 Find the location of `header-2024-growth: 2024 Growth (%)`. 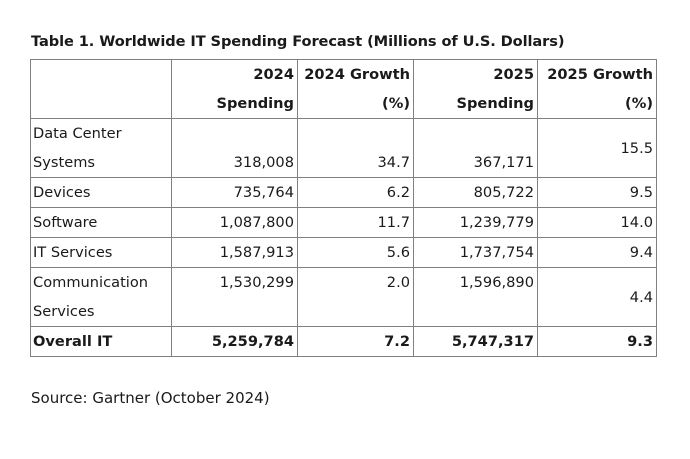

header-2024-growth: 2024 Growth (%) is located at coordinates (355, 89).